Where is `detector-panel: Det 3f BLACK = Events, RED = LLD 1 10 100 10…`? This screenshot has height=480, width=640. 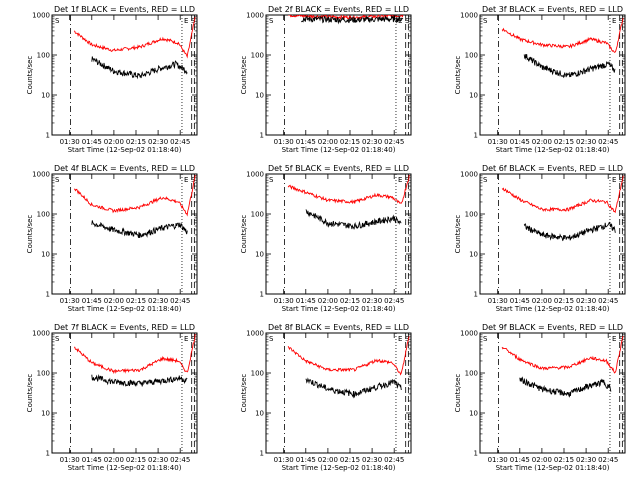
detector-panel: Det 3f BLACK = Events, RED = LLD 1 10 100 10… is located at coordinates (540, 79).